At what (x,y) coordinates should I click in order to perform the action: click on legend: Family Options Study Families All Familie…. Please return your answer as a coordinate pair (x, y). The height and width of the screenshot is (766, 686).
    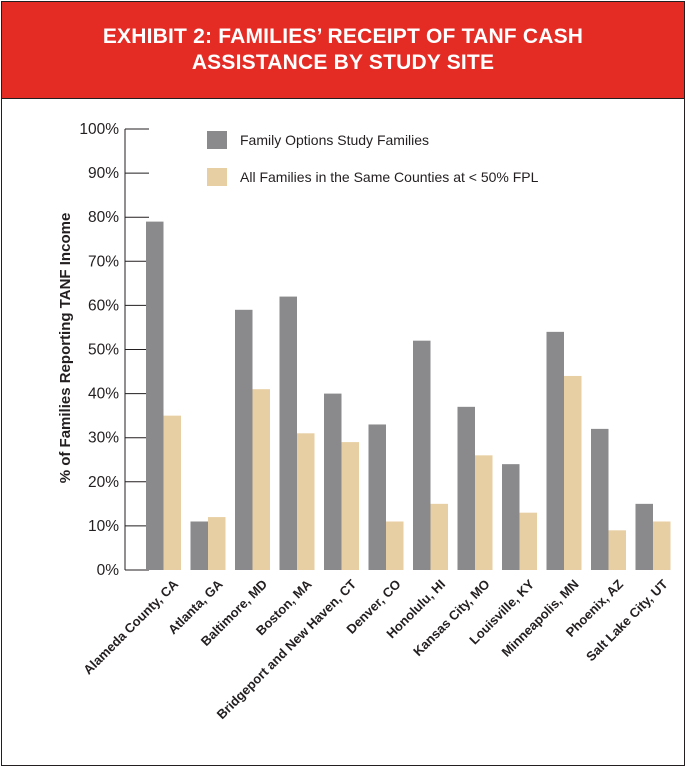
    Looking at the image, I should click on (373, 158).